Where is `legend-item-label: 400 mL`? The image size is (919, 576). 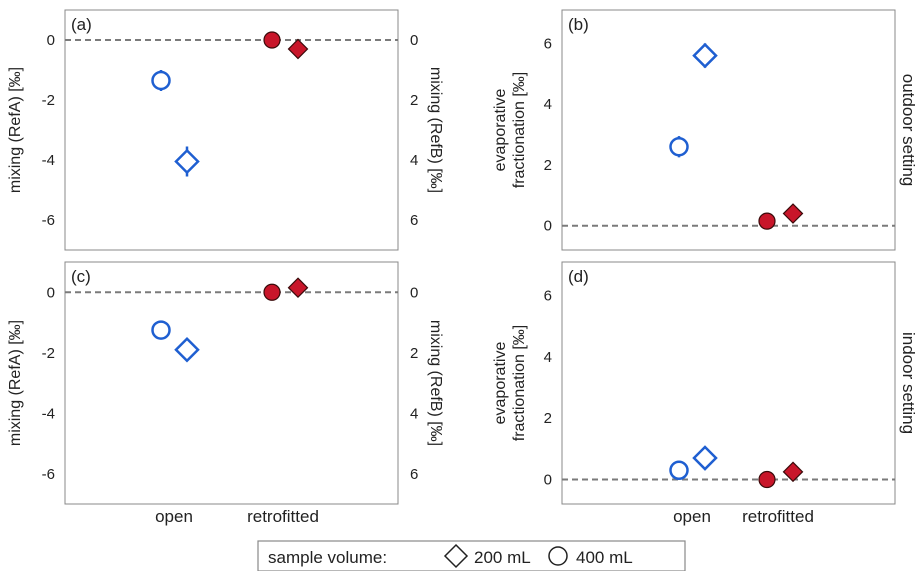 legend-item-label: 400 mL is located at coordinates (604, 557).